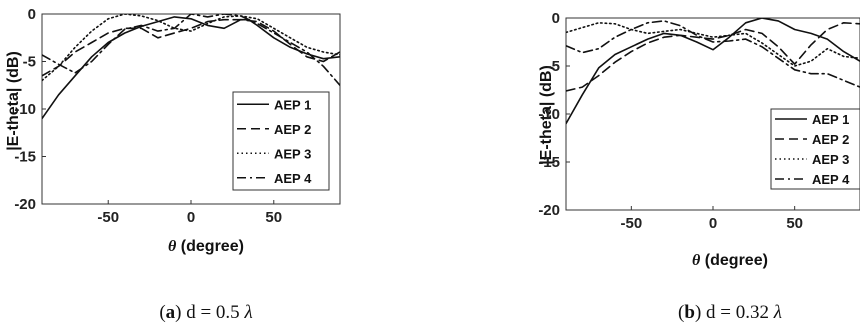 The height and width of the screenshot is (331, 860). Describe the element at coordinates (205, 312) in the screenshot. I see `panel-caption: (a) d = 0.5 λ` at that location.